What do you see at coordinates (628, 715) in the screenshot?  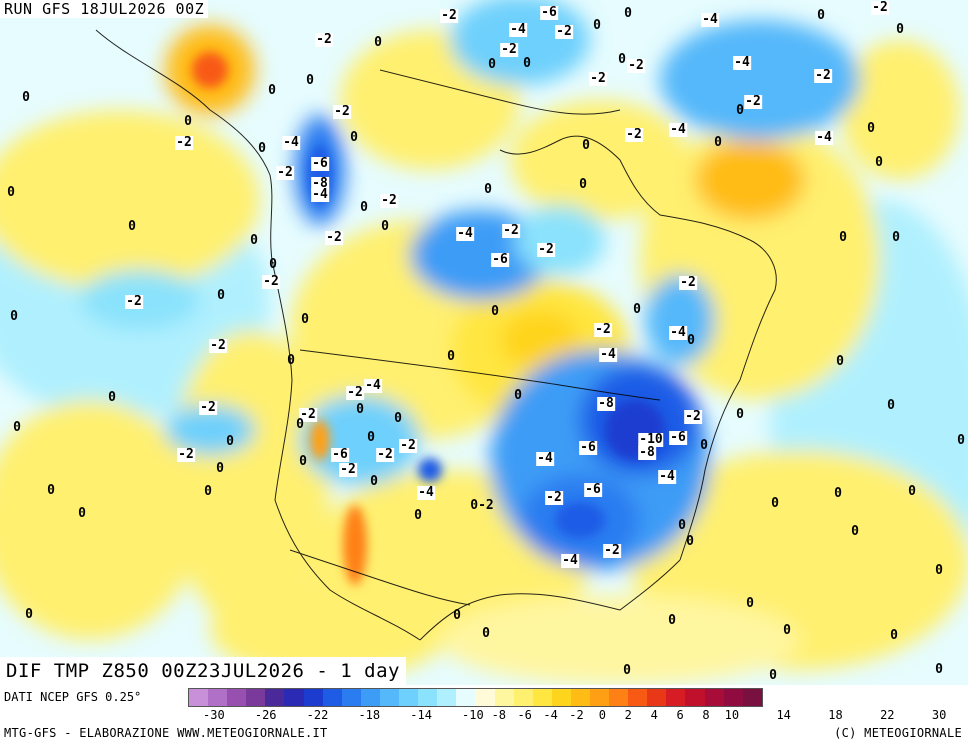 I see `color-scale-tick: 2` at bounding box center [628, 715].